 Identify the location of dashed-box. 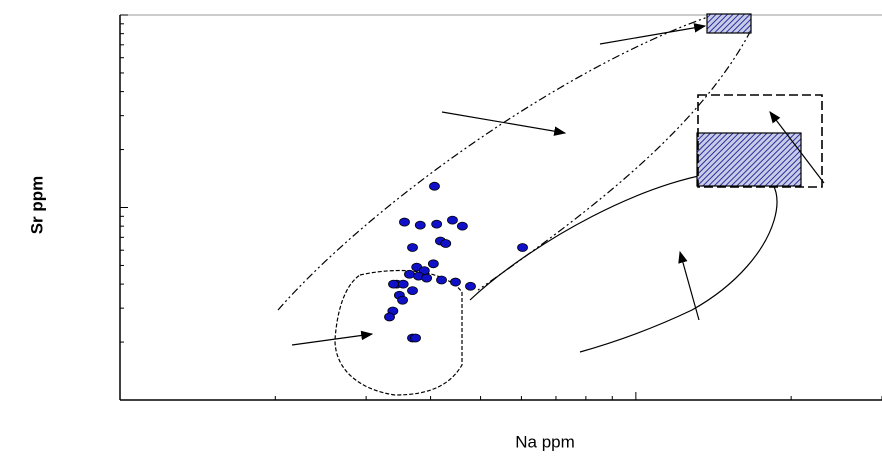
(760, 141).